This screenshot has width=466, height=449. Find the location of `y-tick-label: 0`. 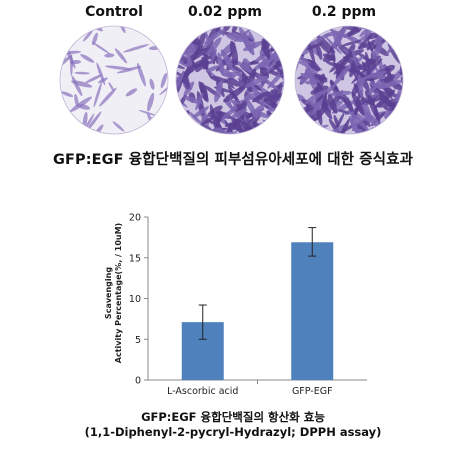

y-tick-label: 0 is located at coordinates (138, 381).